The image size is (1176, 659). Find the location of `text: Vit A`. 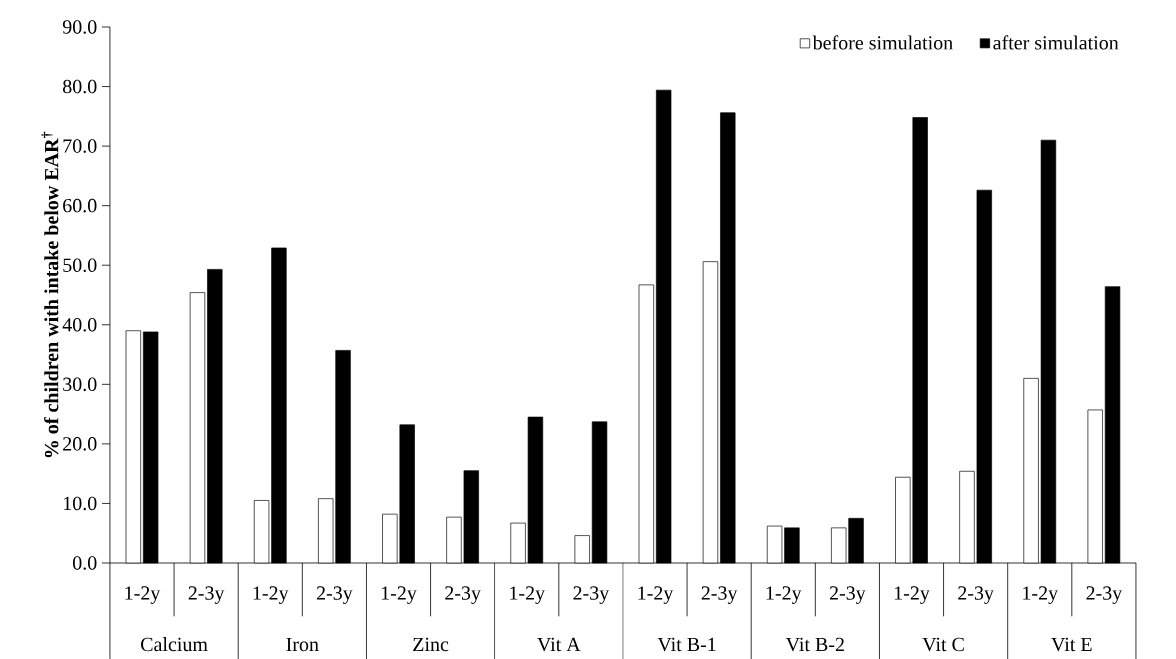

text: Vit A is located at coordinates (559, 644).